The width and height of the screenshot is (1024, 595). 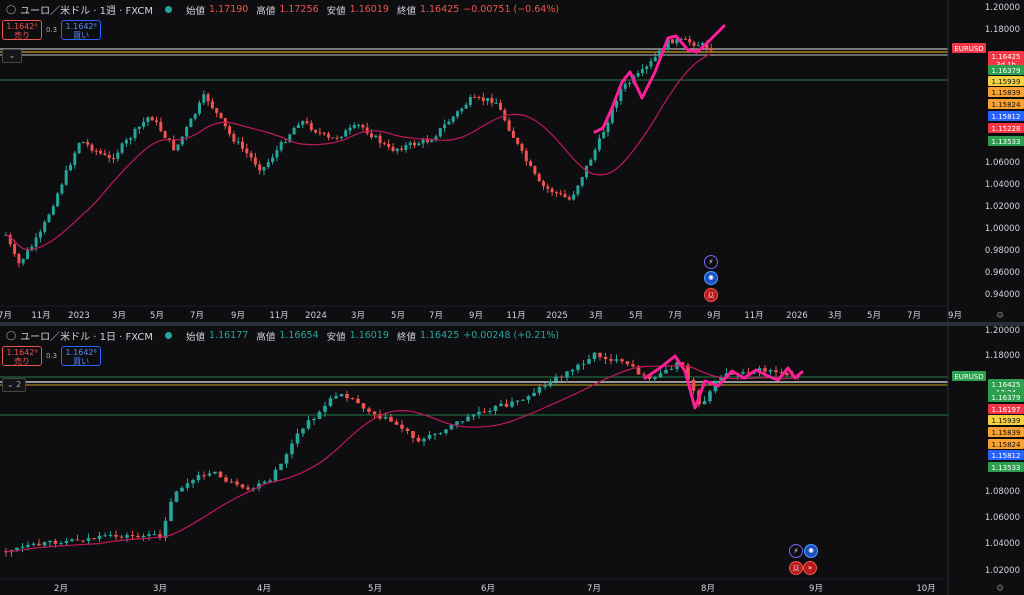 What do you see at coordinates (1006, 117) in the screenshot?
I see `price-tag-label: 1.15812` at bounding box center [1006, 117].